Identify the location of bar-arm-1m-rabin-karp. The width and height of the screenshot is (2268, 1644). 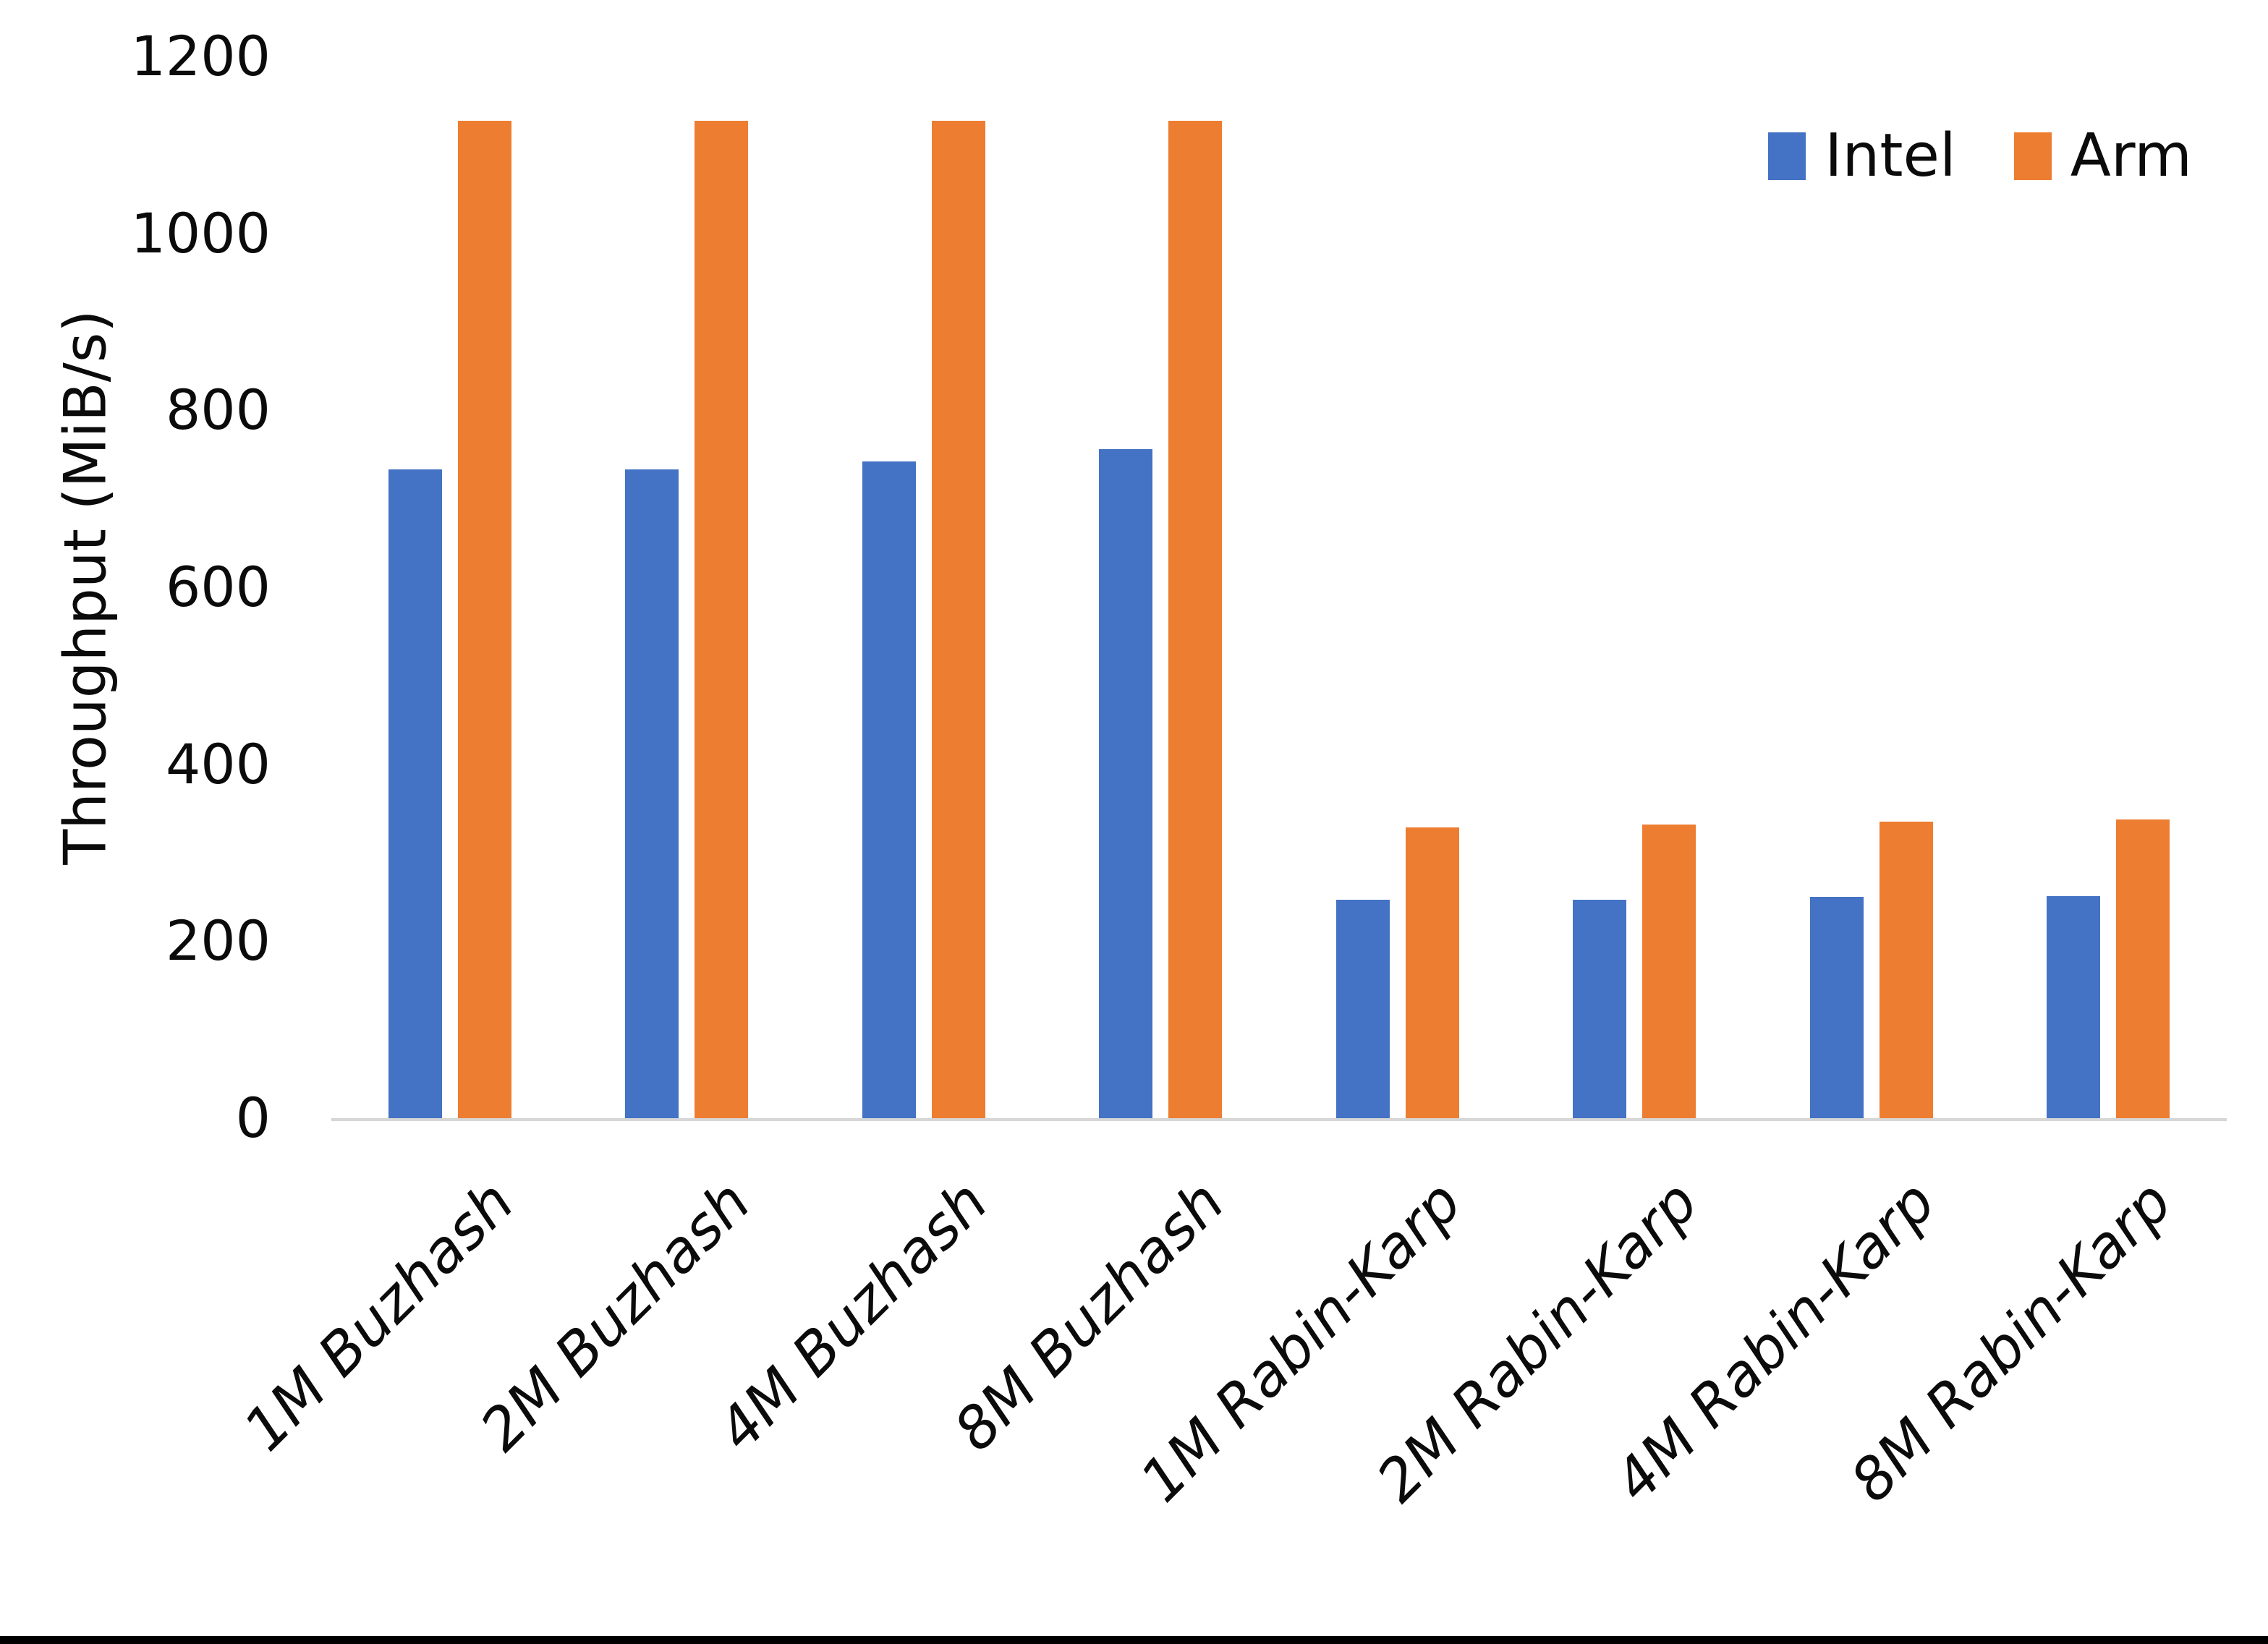
(1432, 972).